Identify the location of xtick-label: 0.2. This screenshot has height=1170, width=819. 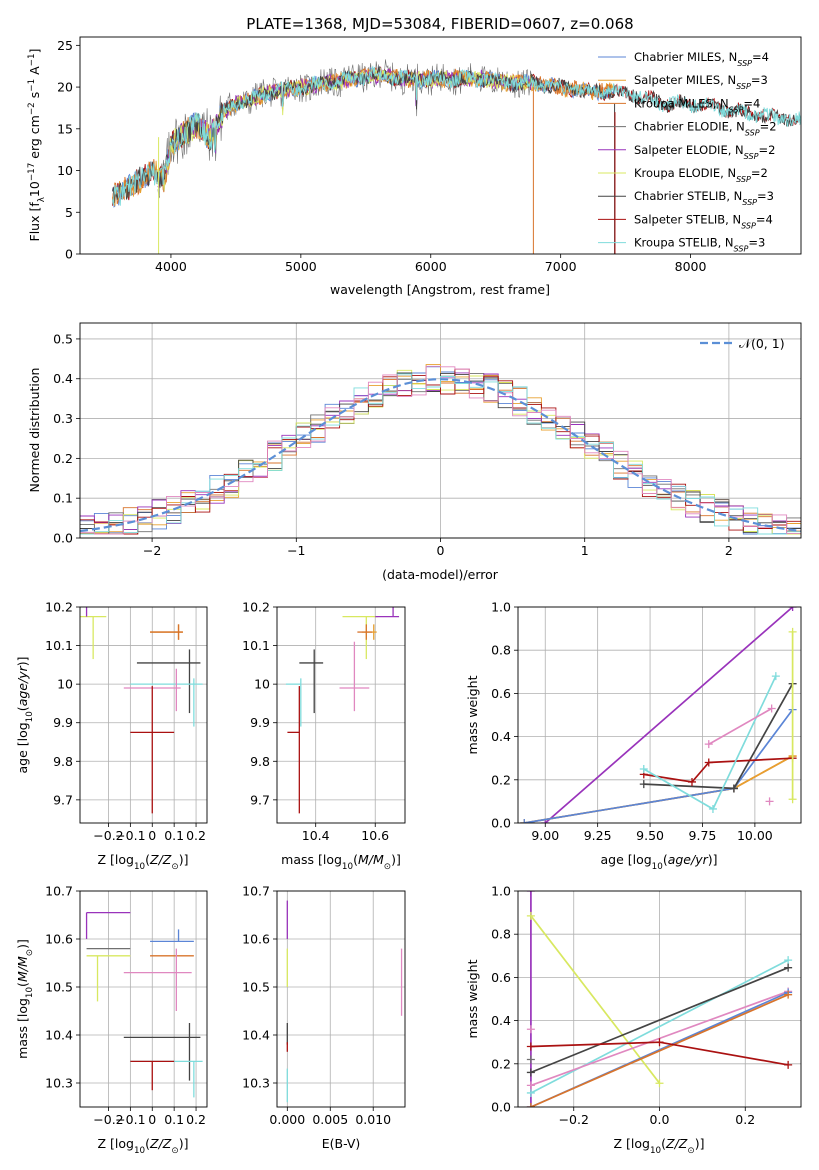
(196, 1119).